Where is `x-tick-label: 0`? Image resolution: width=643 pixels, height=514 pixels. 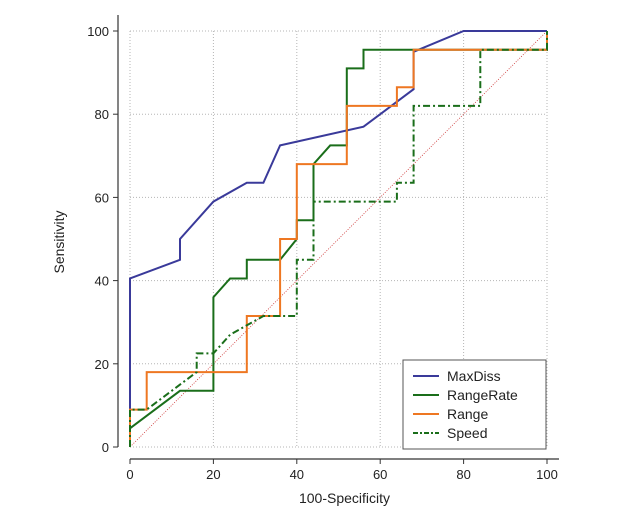
x-tick-label: 0 is located at coordinates (129, 474).